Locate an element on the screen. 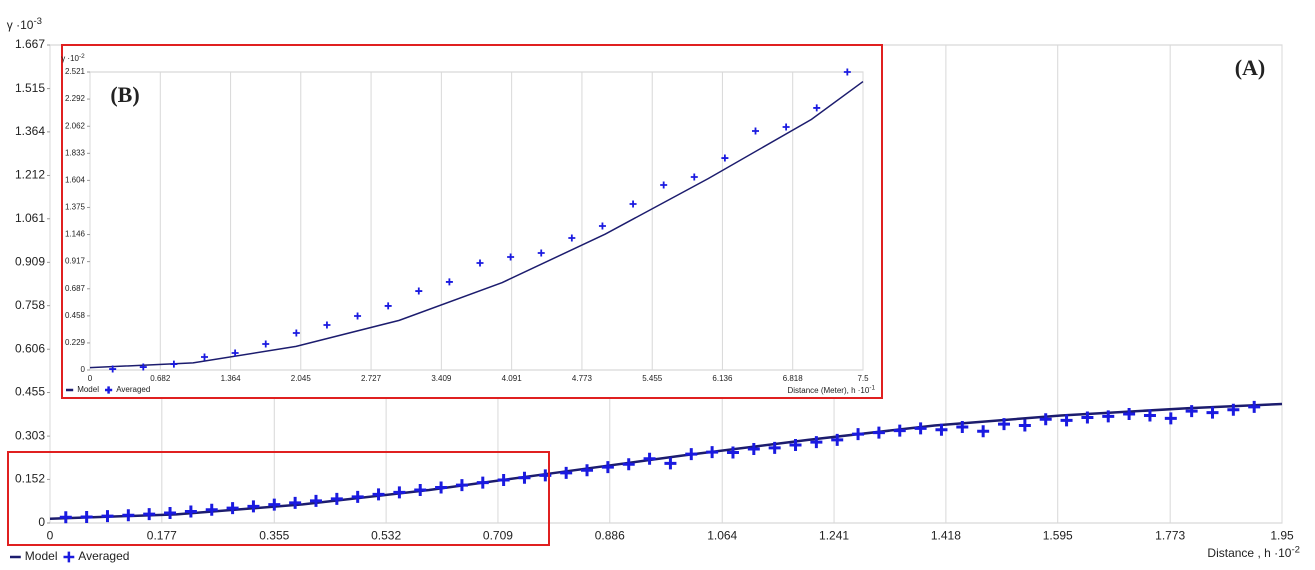 The height and width of the screenshot is (570, 1315). x-tick-label: 0 is located at coordinates (50, 535).